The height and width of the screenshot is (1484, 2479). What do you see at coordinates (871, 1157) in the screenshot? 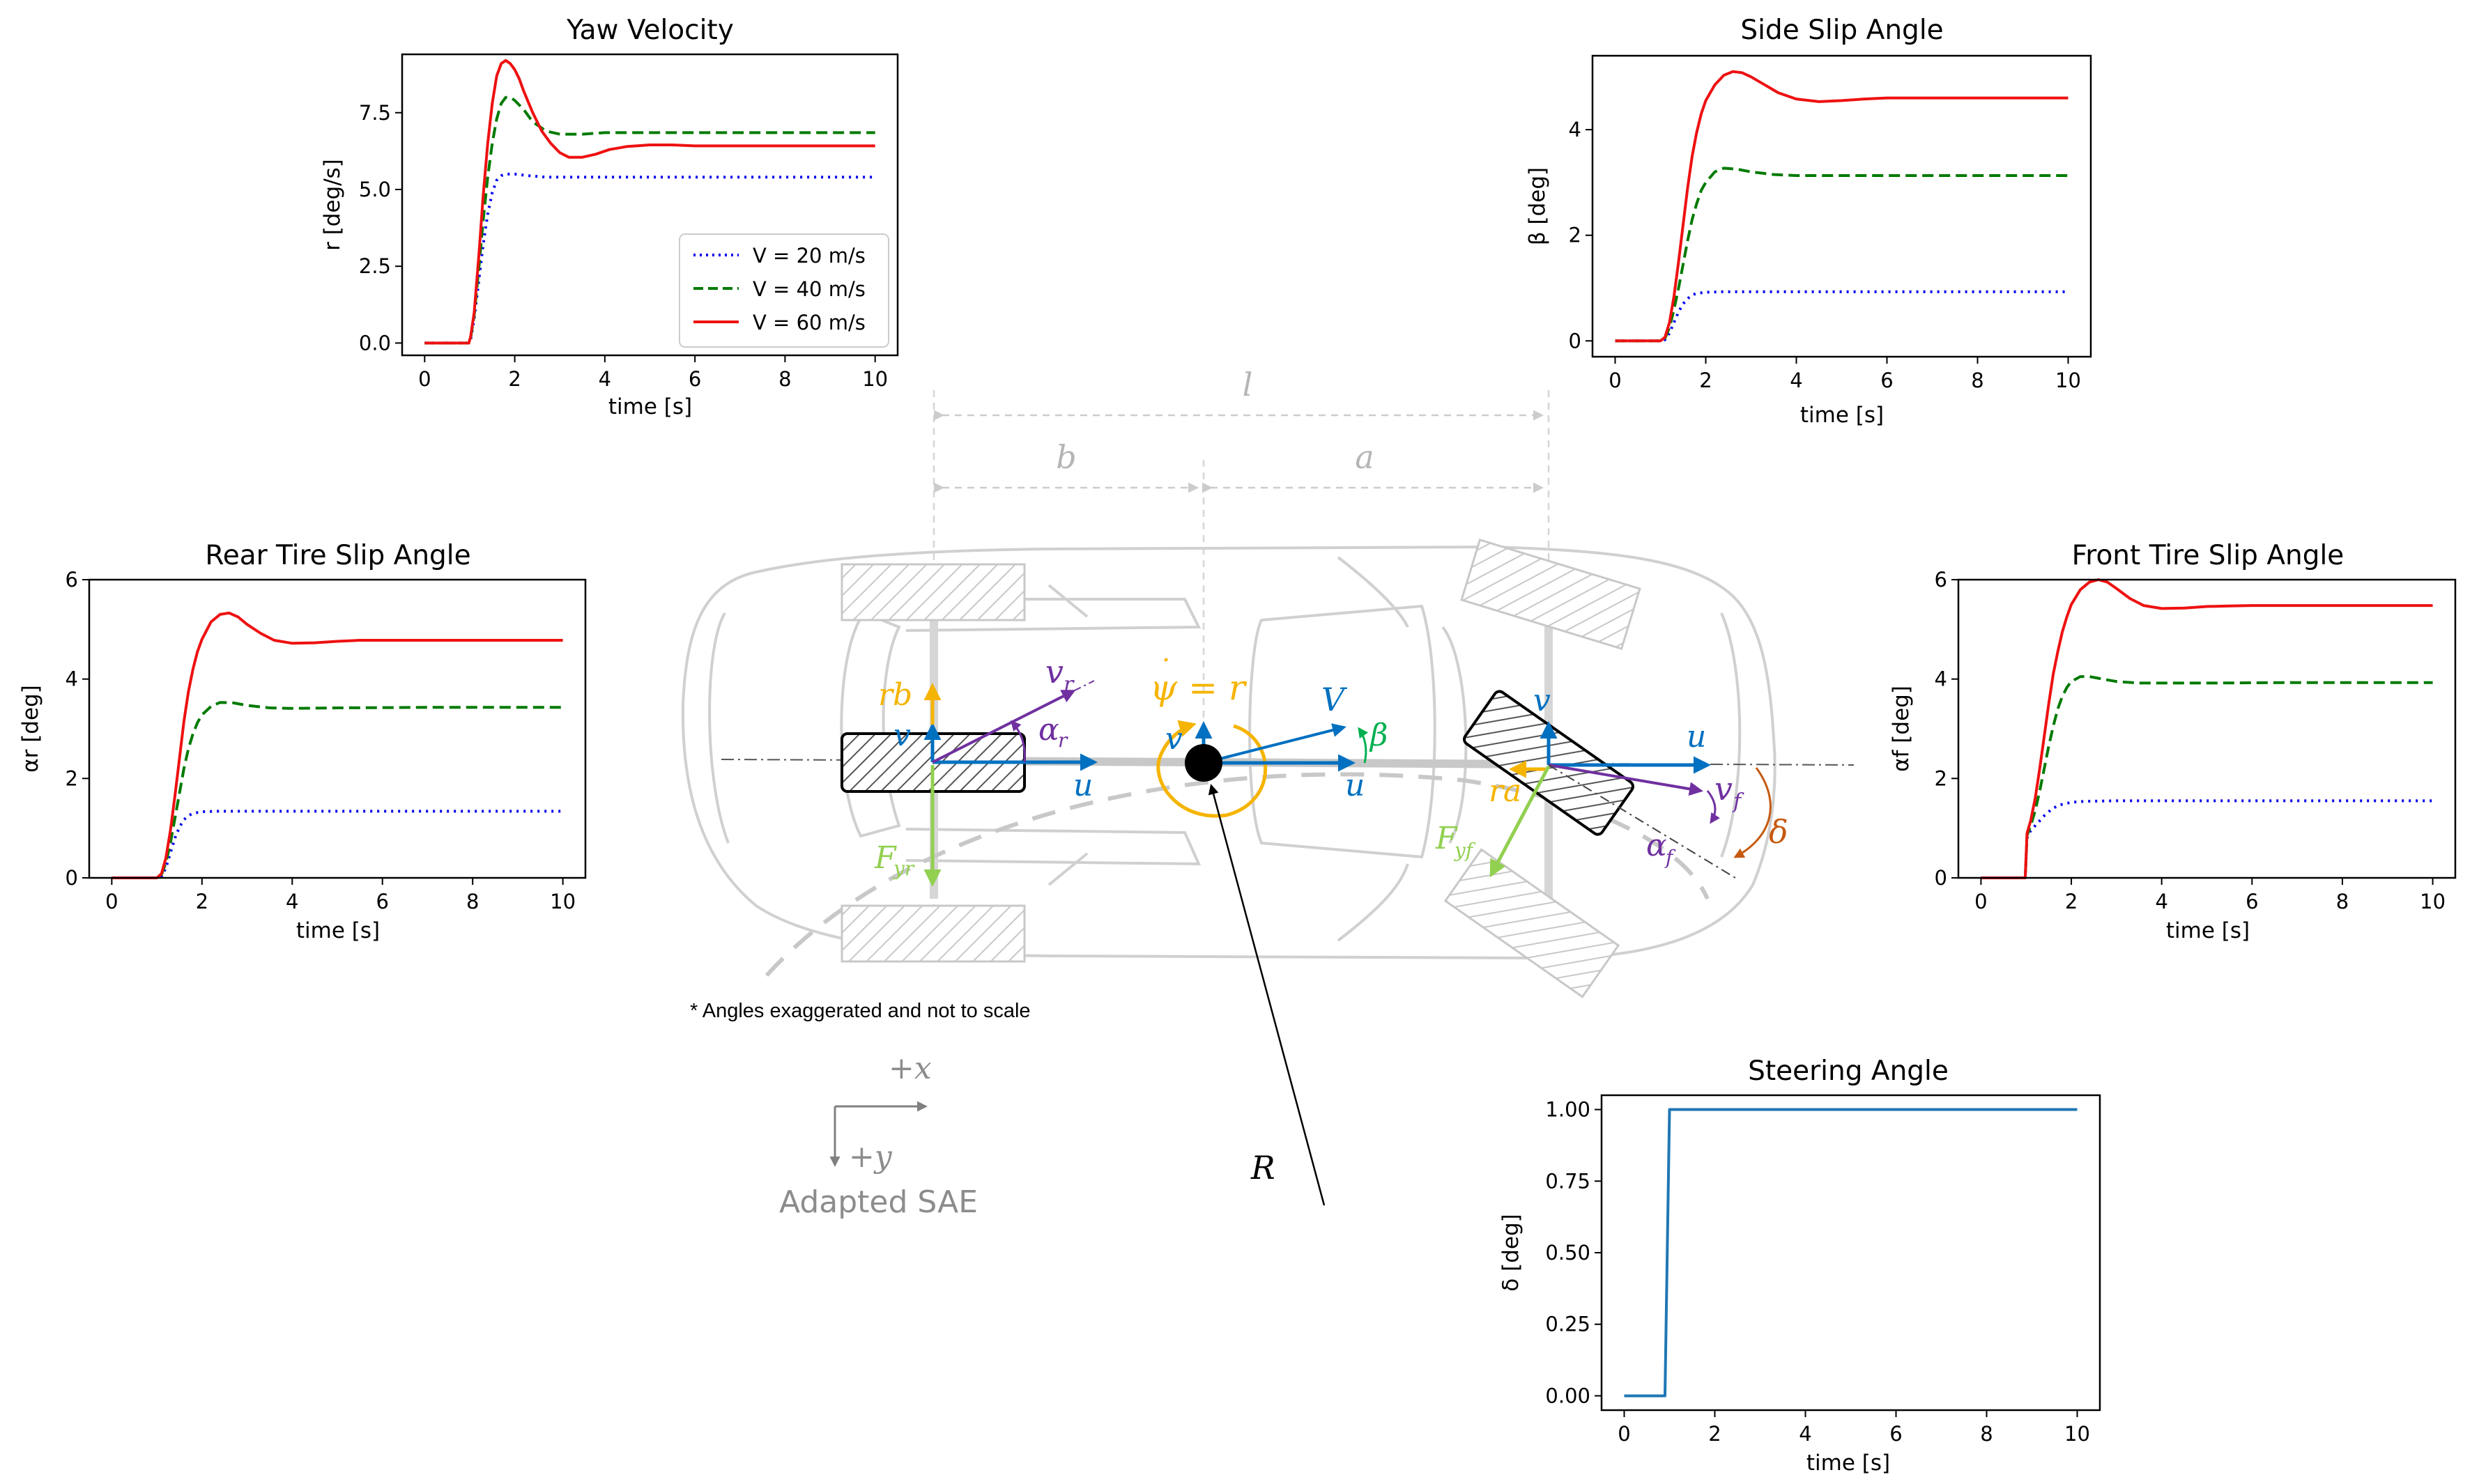
I see `y-axis-text: +y` at bounding box center [871, 1157].